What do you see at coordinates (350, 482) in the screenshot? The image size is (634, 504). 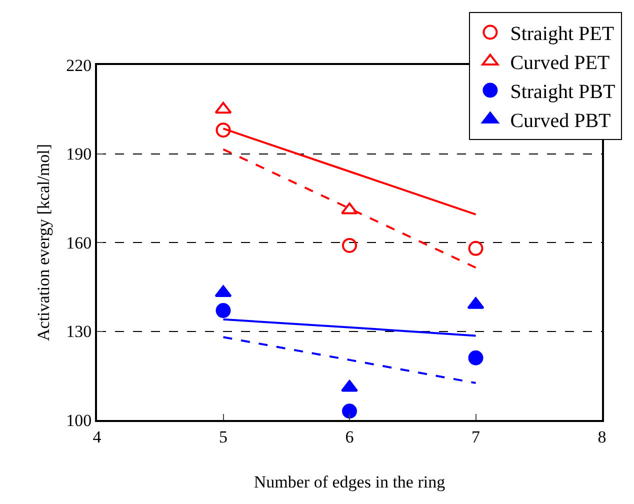 I see `x-axis-title: Number of edges in the ring` at bounding box center [350, 482].